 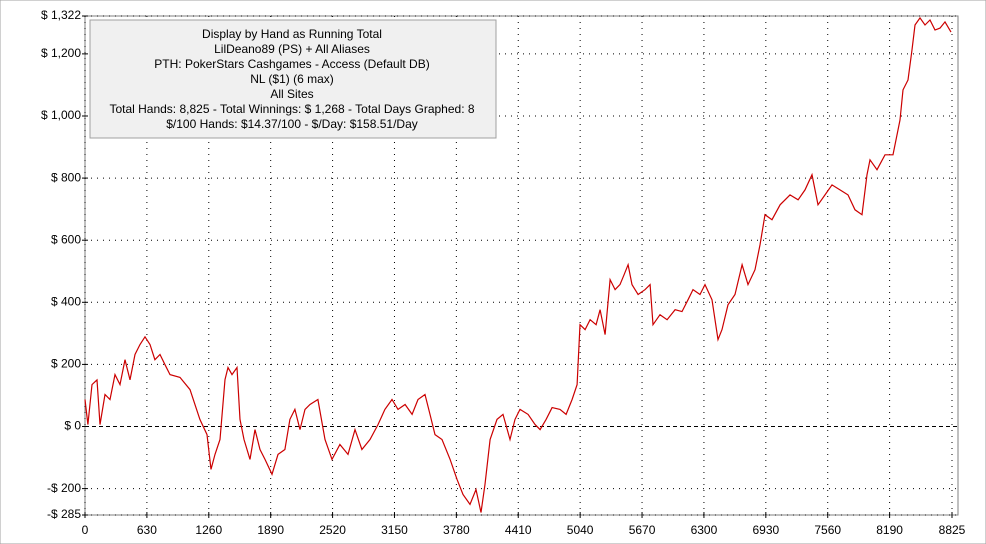 I want to click on x-tick-label: 2520, so click(x=332, y=530).